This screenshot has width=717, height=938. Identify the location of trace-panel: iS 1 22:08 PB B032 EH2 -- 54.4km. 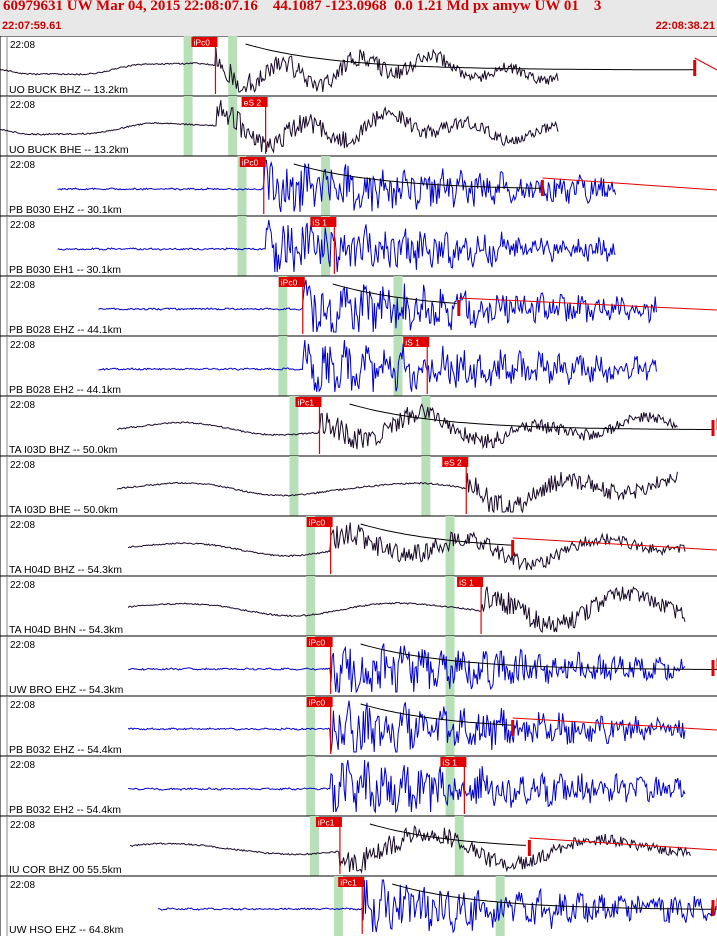
(358, 785).